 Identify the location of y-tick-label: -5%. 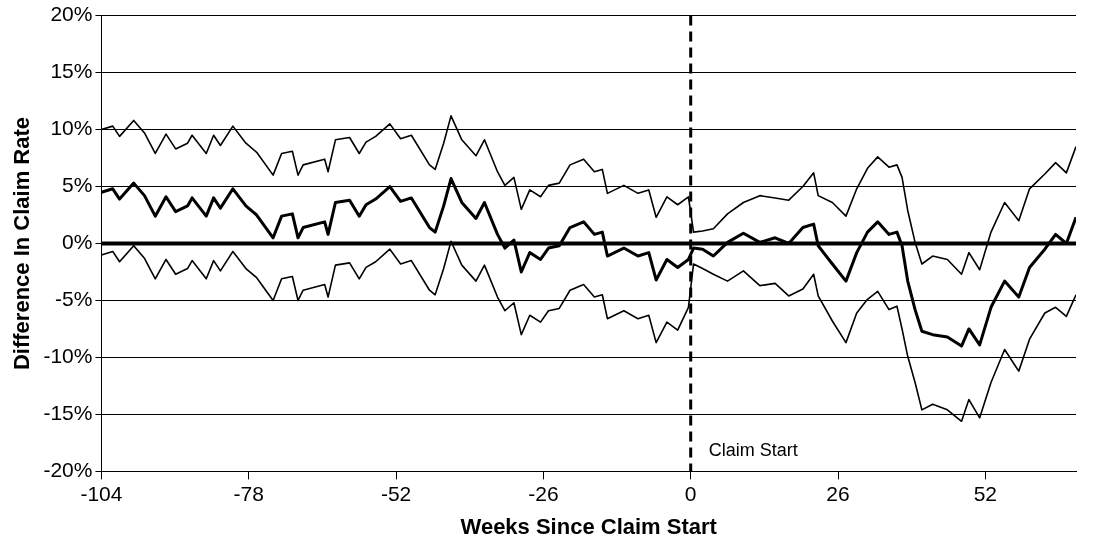
(74, 299).